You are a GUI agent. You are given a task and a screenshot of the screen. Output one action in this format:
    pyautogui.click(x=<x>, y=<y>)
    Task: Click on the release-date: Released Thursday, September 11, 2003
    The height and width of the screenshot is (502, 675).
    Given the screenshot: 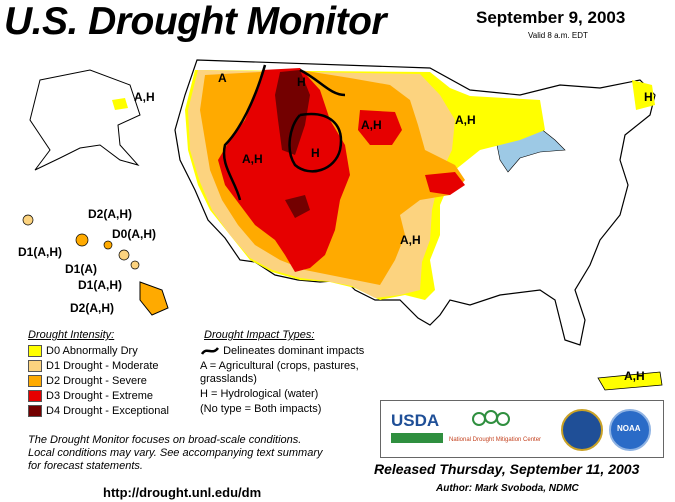 What is the action you would take?
    pyautogui.click(x=507, y=469)
    